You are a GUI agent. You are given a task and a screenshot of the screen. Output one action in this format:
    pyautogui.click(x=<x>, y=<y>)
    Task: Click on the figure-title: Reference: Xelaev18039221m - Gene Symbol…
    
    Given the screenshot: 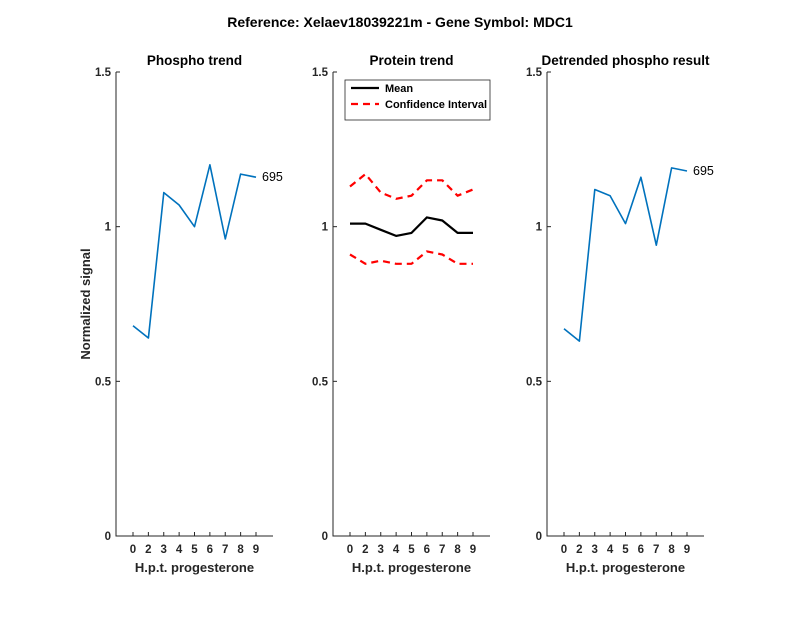 What is the action you would take?
    pyautogui.click(x=400, y=22)
    